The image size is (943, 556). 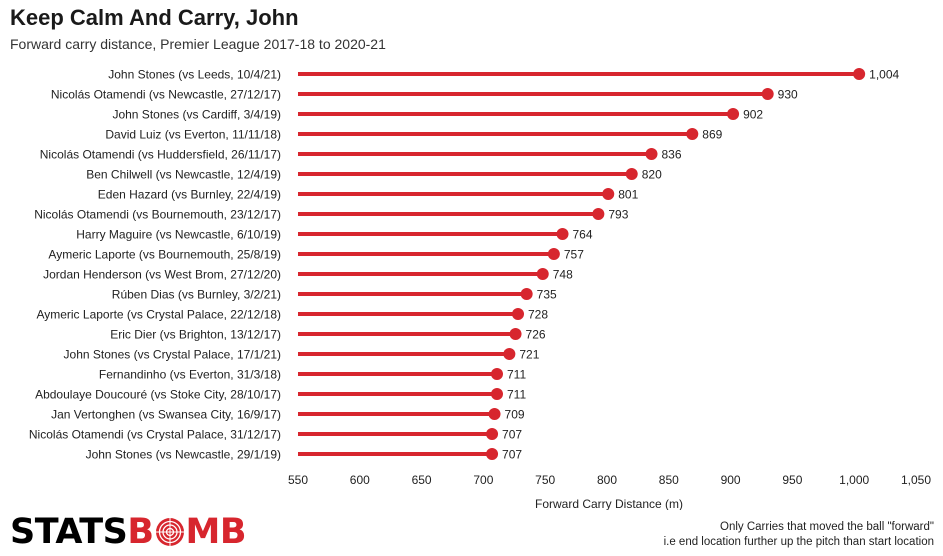 I want to click on x-tick-label: 600, so click(x=360, y=480).